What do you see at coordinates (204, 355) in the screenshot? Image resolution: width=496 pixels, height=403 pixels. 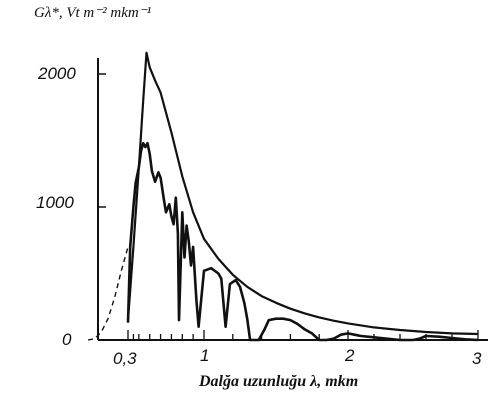 I see `x-tick-label-1: 1` at bounding box center [204, 355].